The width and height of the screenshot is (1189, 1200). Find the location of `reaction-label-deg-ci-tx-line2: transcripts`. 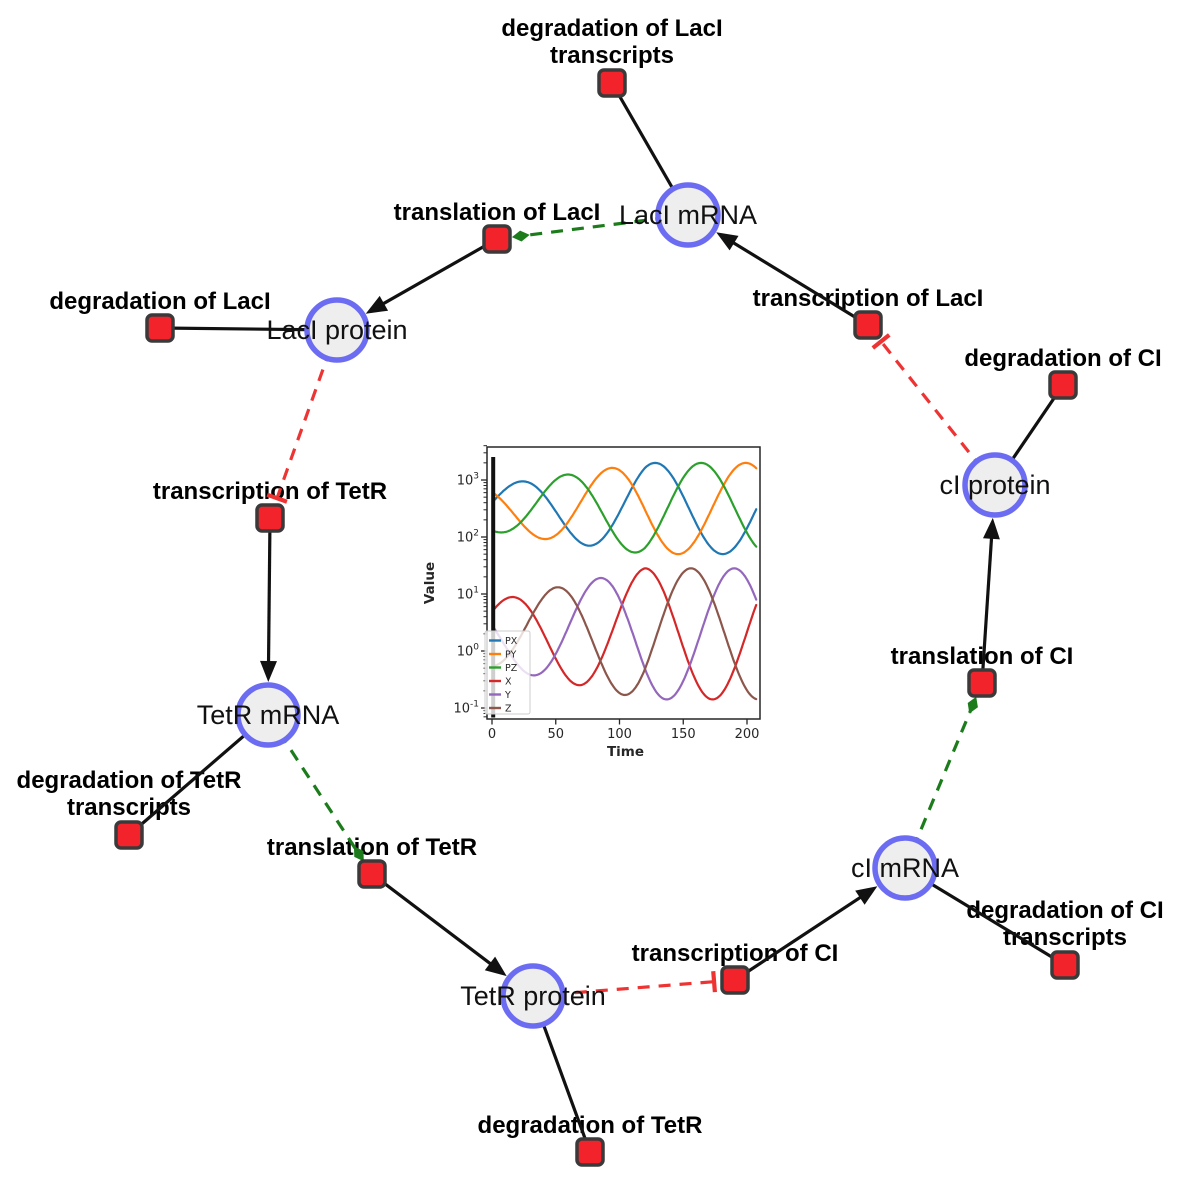

reaction-label-deg-ci-tx-line2: transcripts is located at coordinates (1065, 937).